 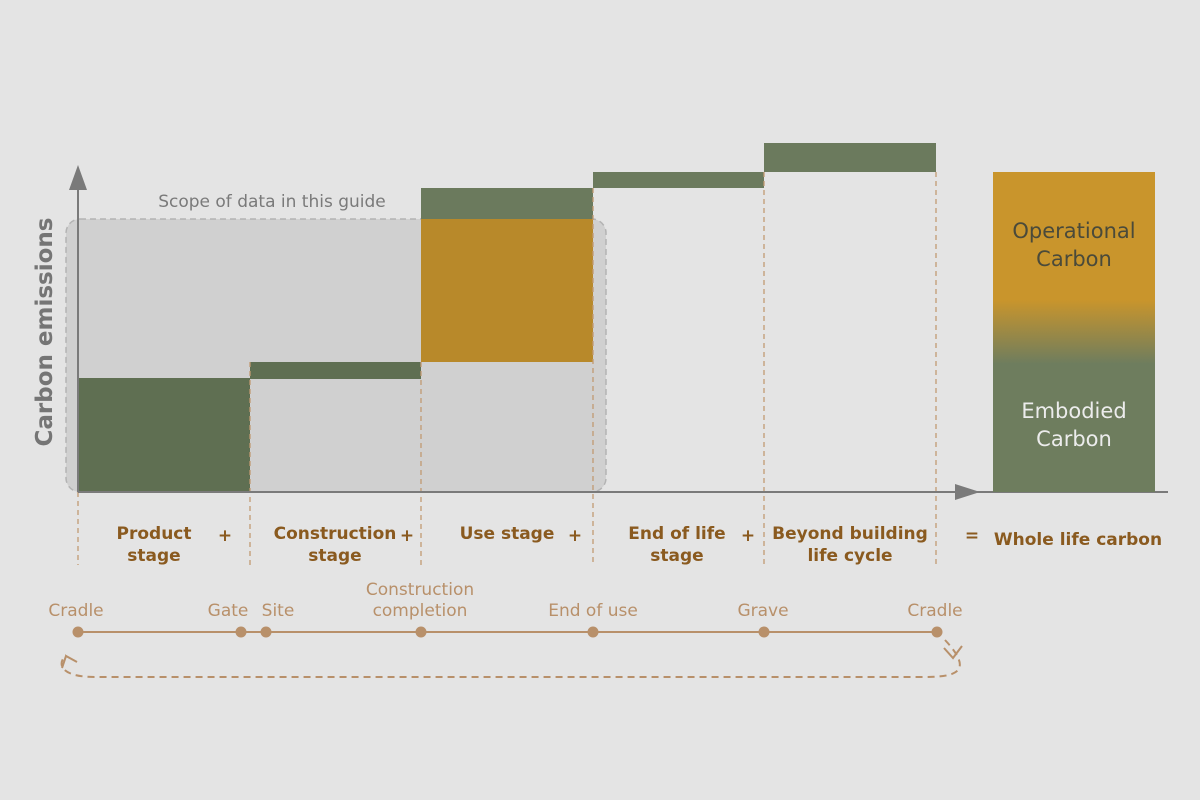 I want to click on stage-label-use: Use stage, so click(x=507, y=534).